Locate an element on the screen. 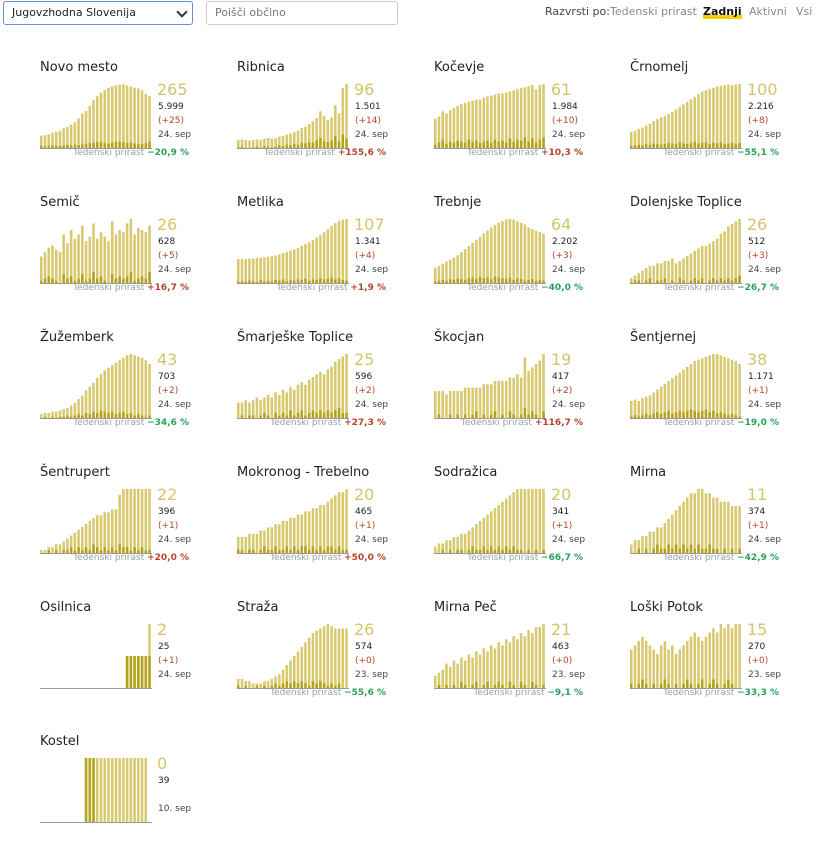 This screenshot has height=854, width=839. region-select: Jugovzhodna Slovenija is located at coordinates (98, 13).